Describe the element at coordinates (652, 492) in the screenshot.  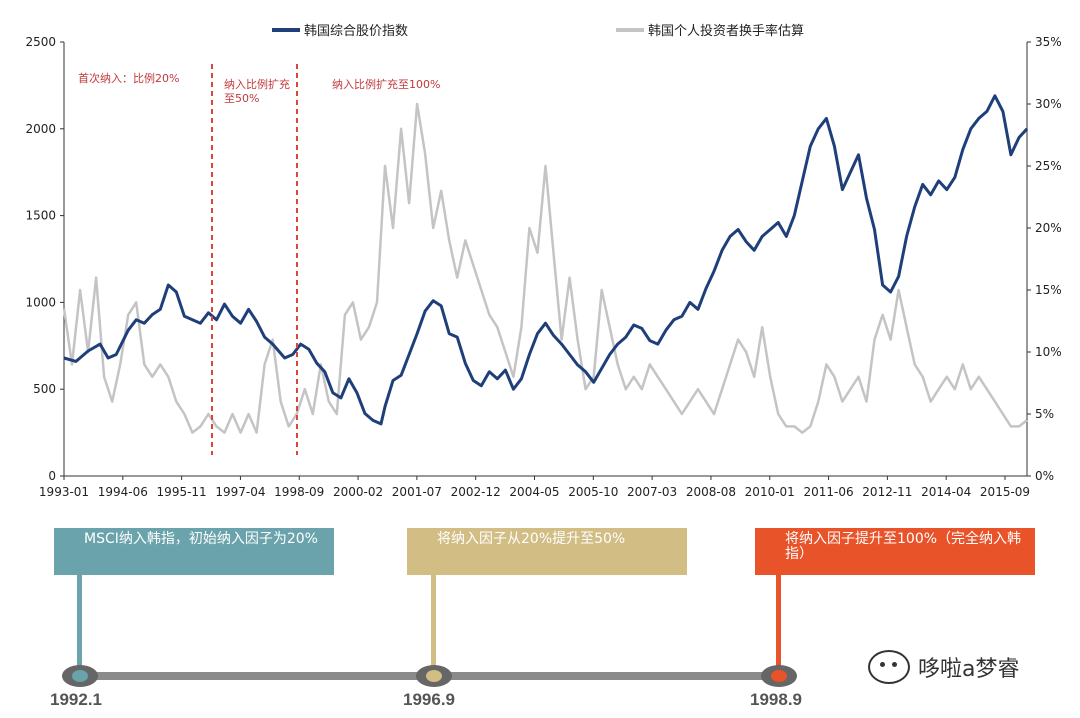
I see `x-tick-label: 2007-03` at that location.